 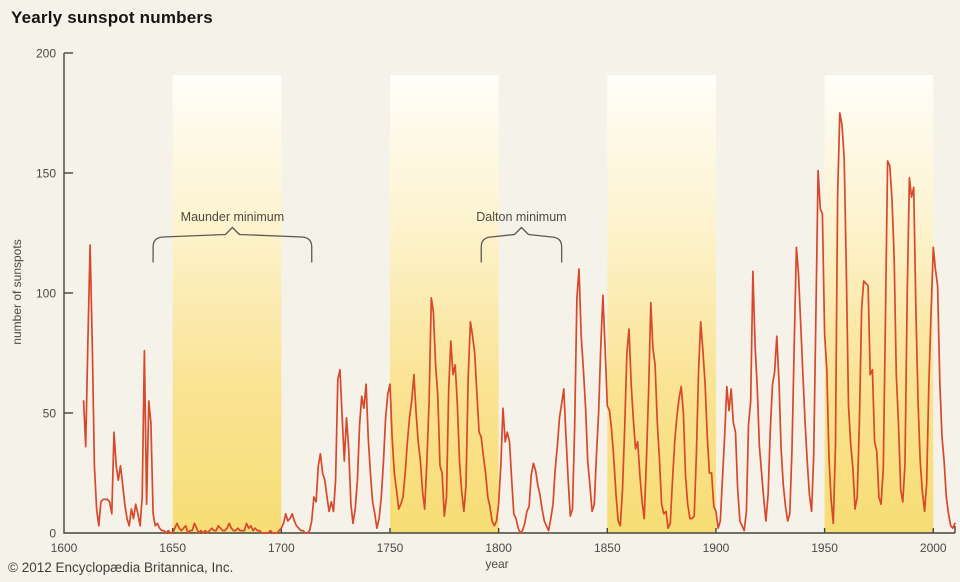 I want to click on y-tick-label: 0, so click(x=52, y=534).